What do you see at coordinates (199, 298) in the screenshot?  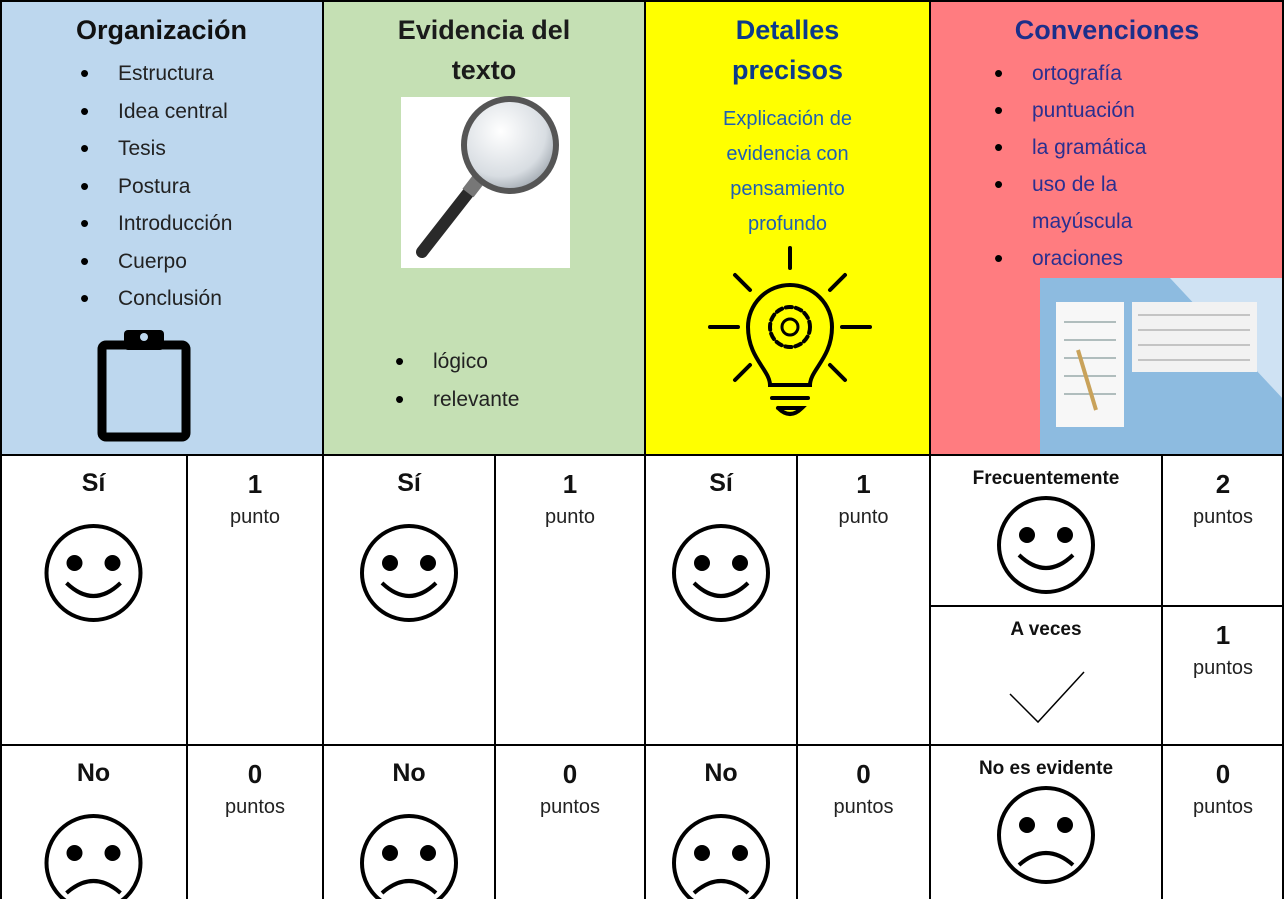 I see `list-item: Conclusión` at bounding box center [199, 298].